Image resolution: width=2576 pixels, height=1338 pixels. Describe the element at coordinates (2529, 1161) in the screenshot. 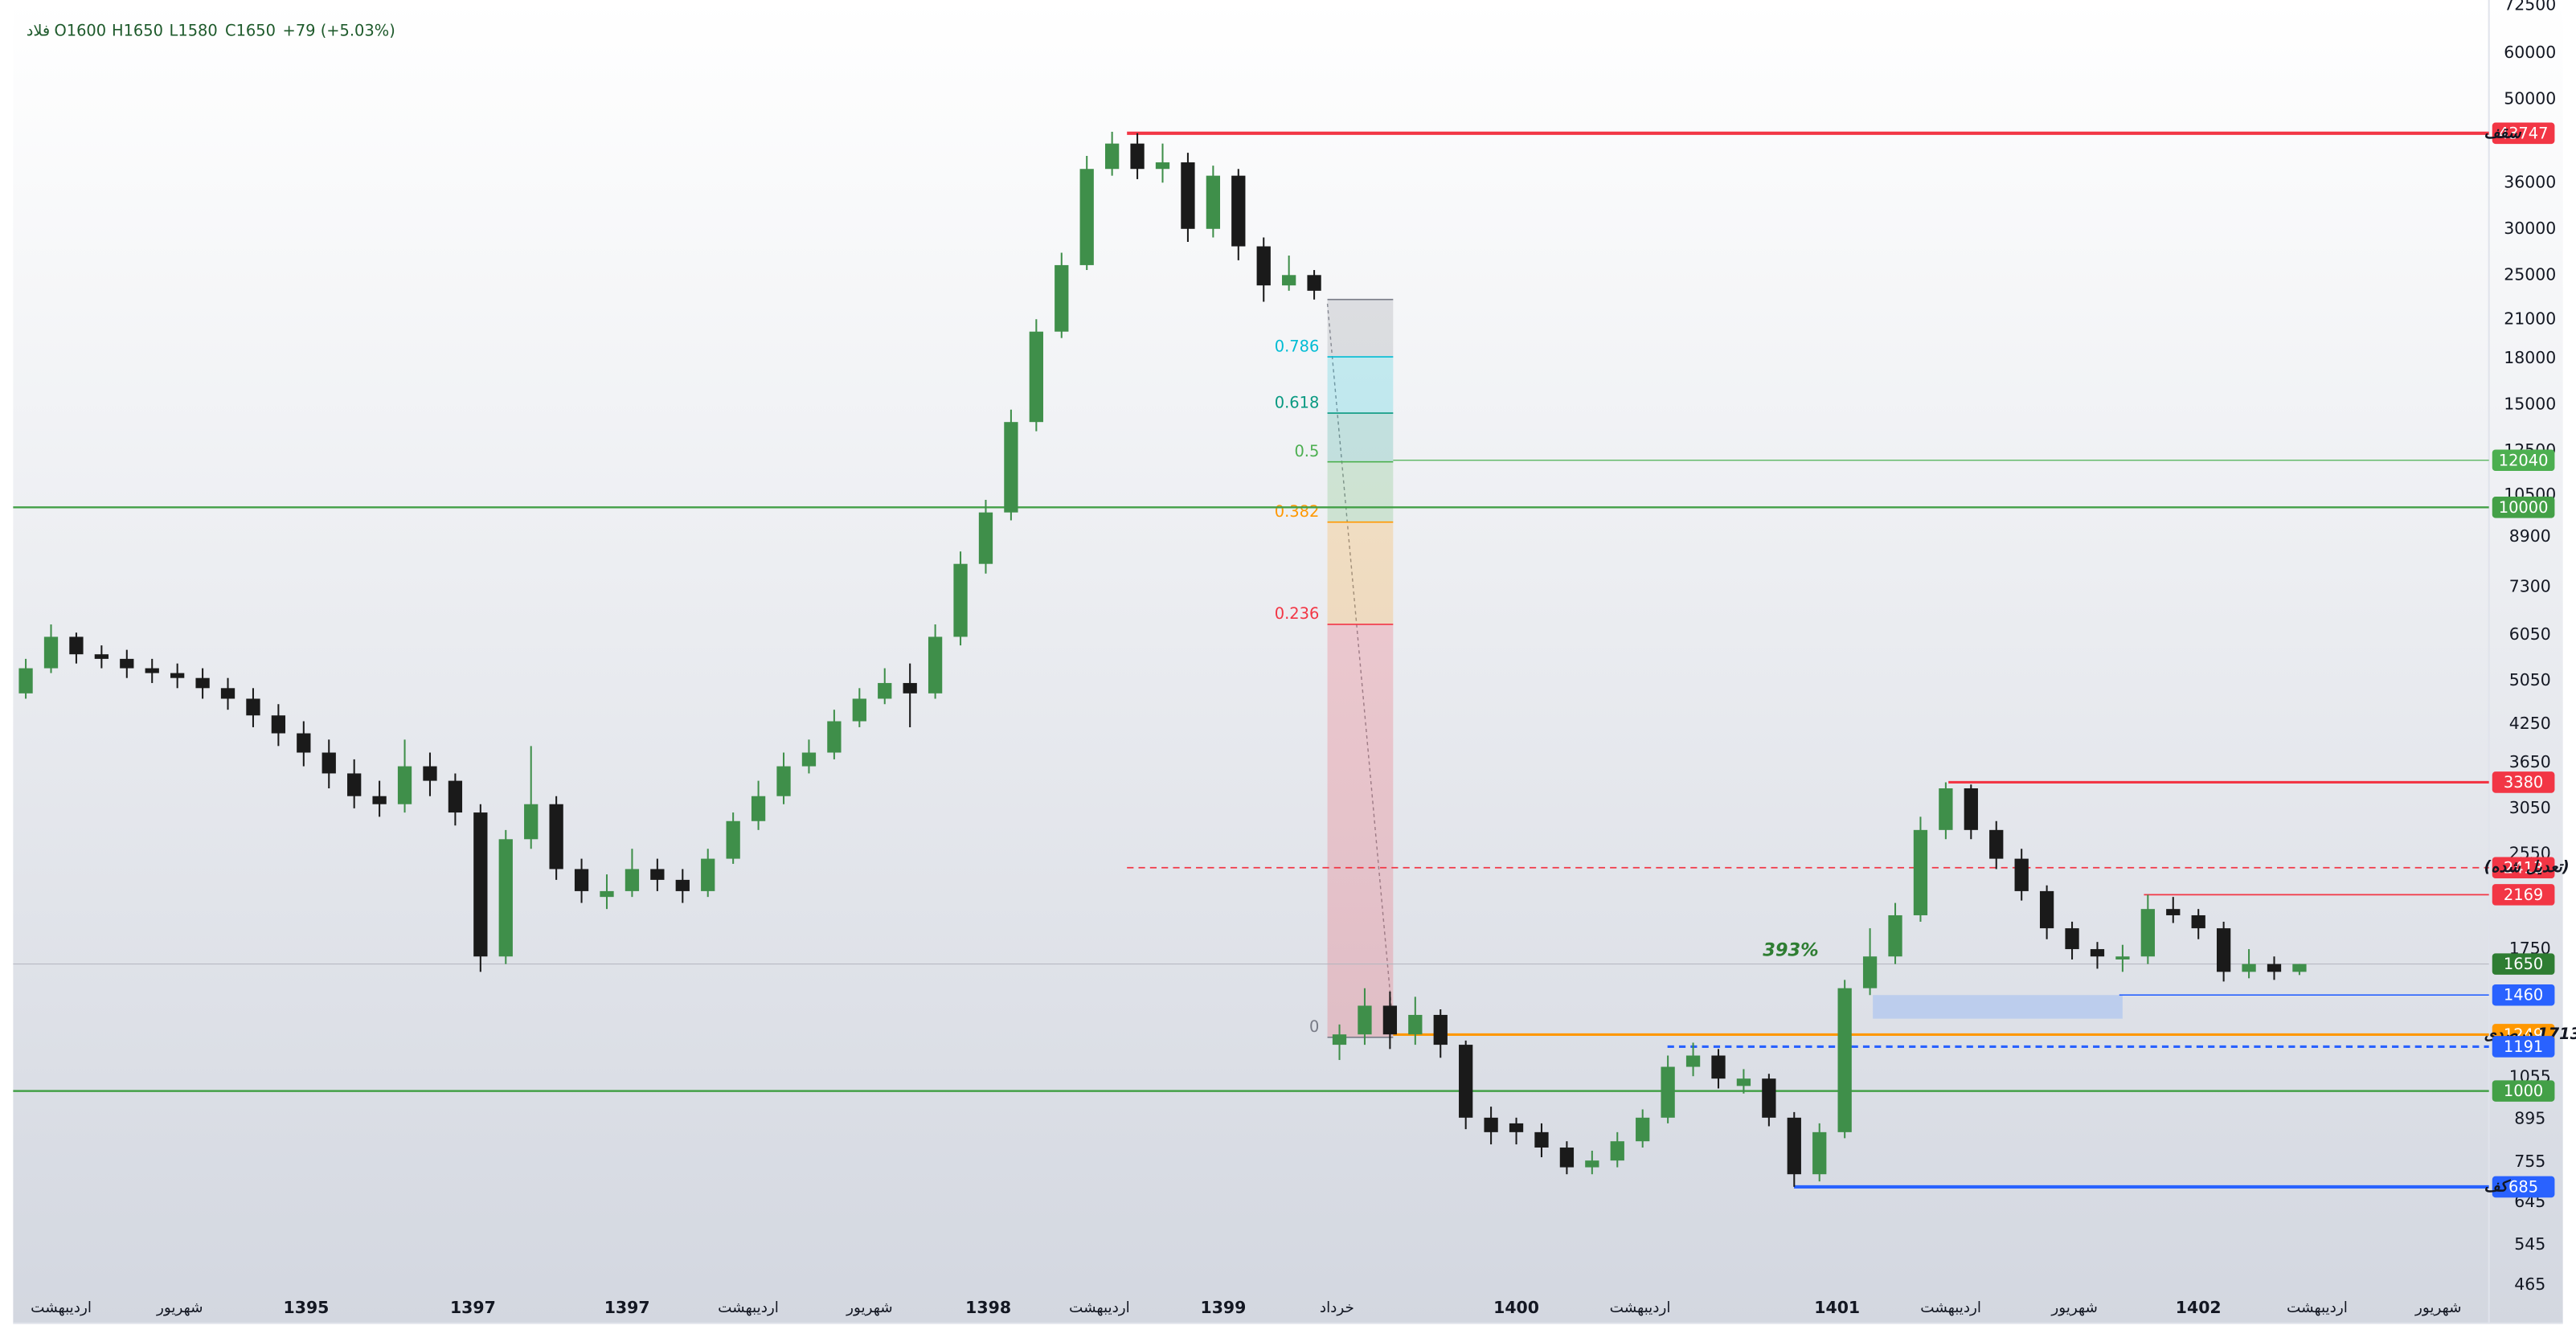

I see `y-tick-label: 755` at that location.